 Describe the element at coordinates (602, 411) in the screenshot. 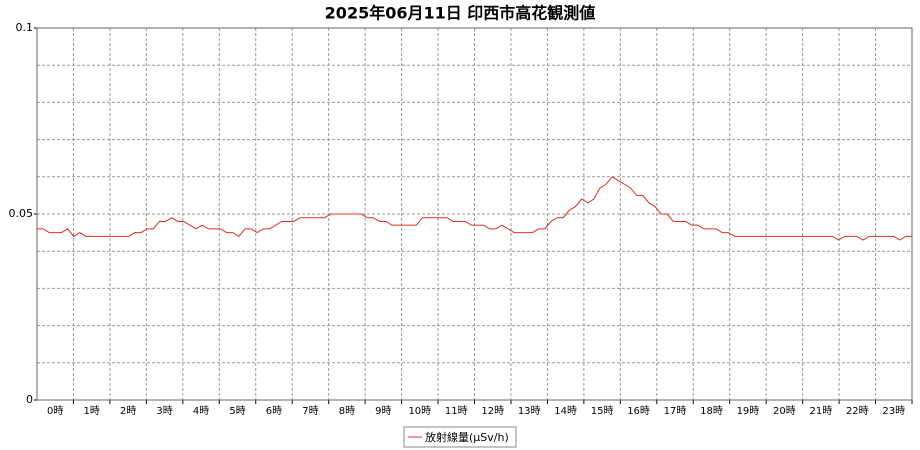

I see `x-tick-label: 15時` at that location.